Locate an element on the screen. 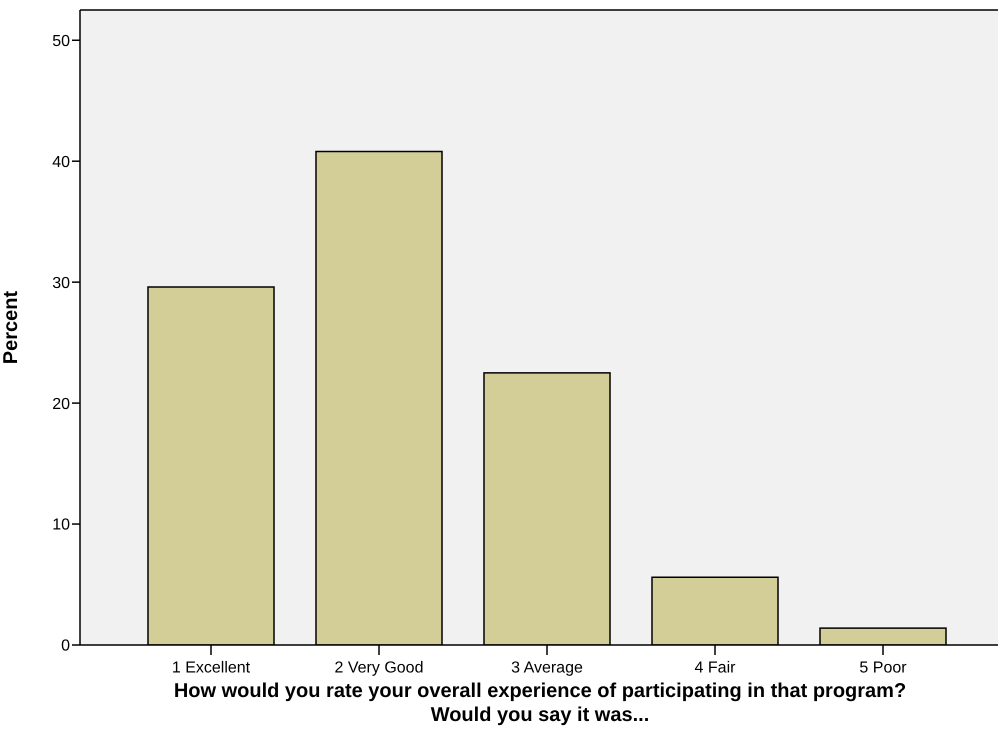 The image size is (998, 733). y-axis-title: Percent is located at coordinates (11, 327).